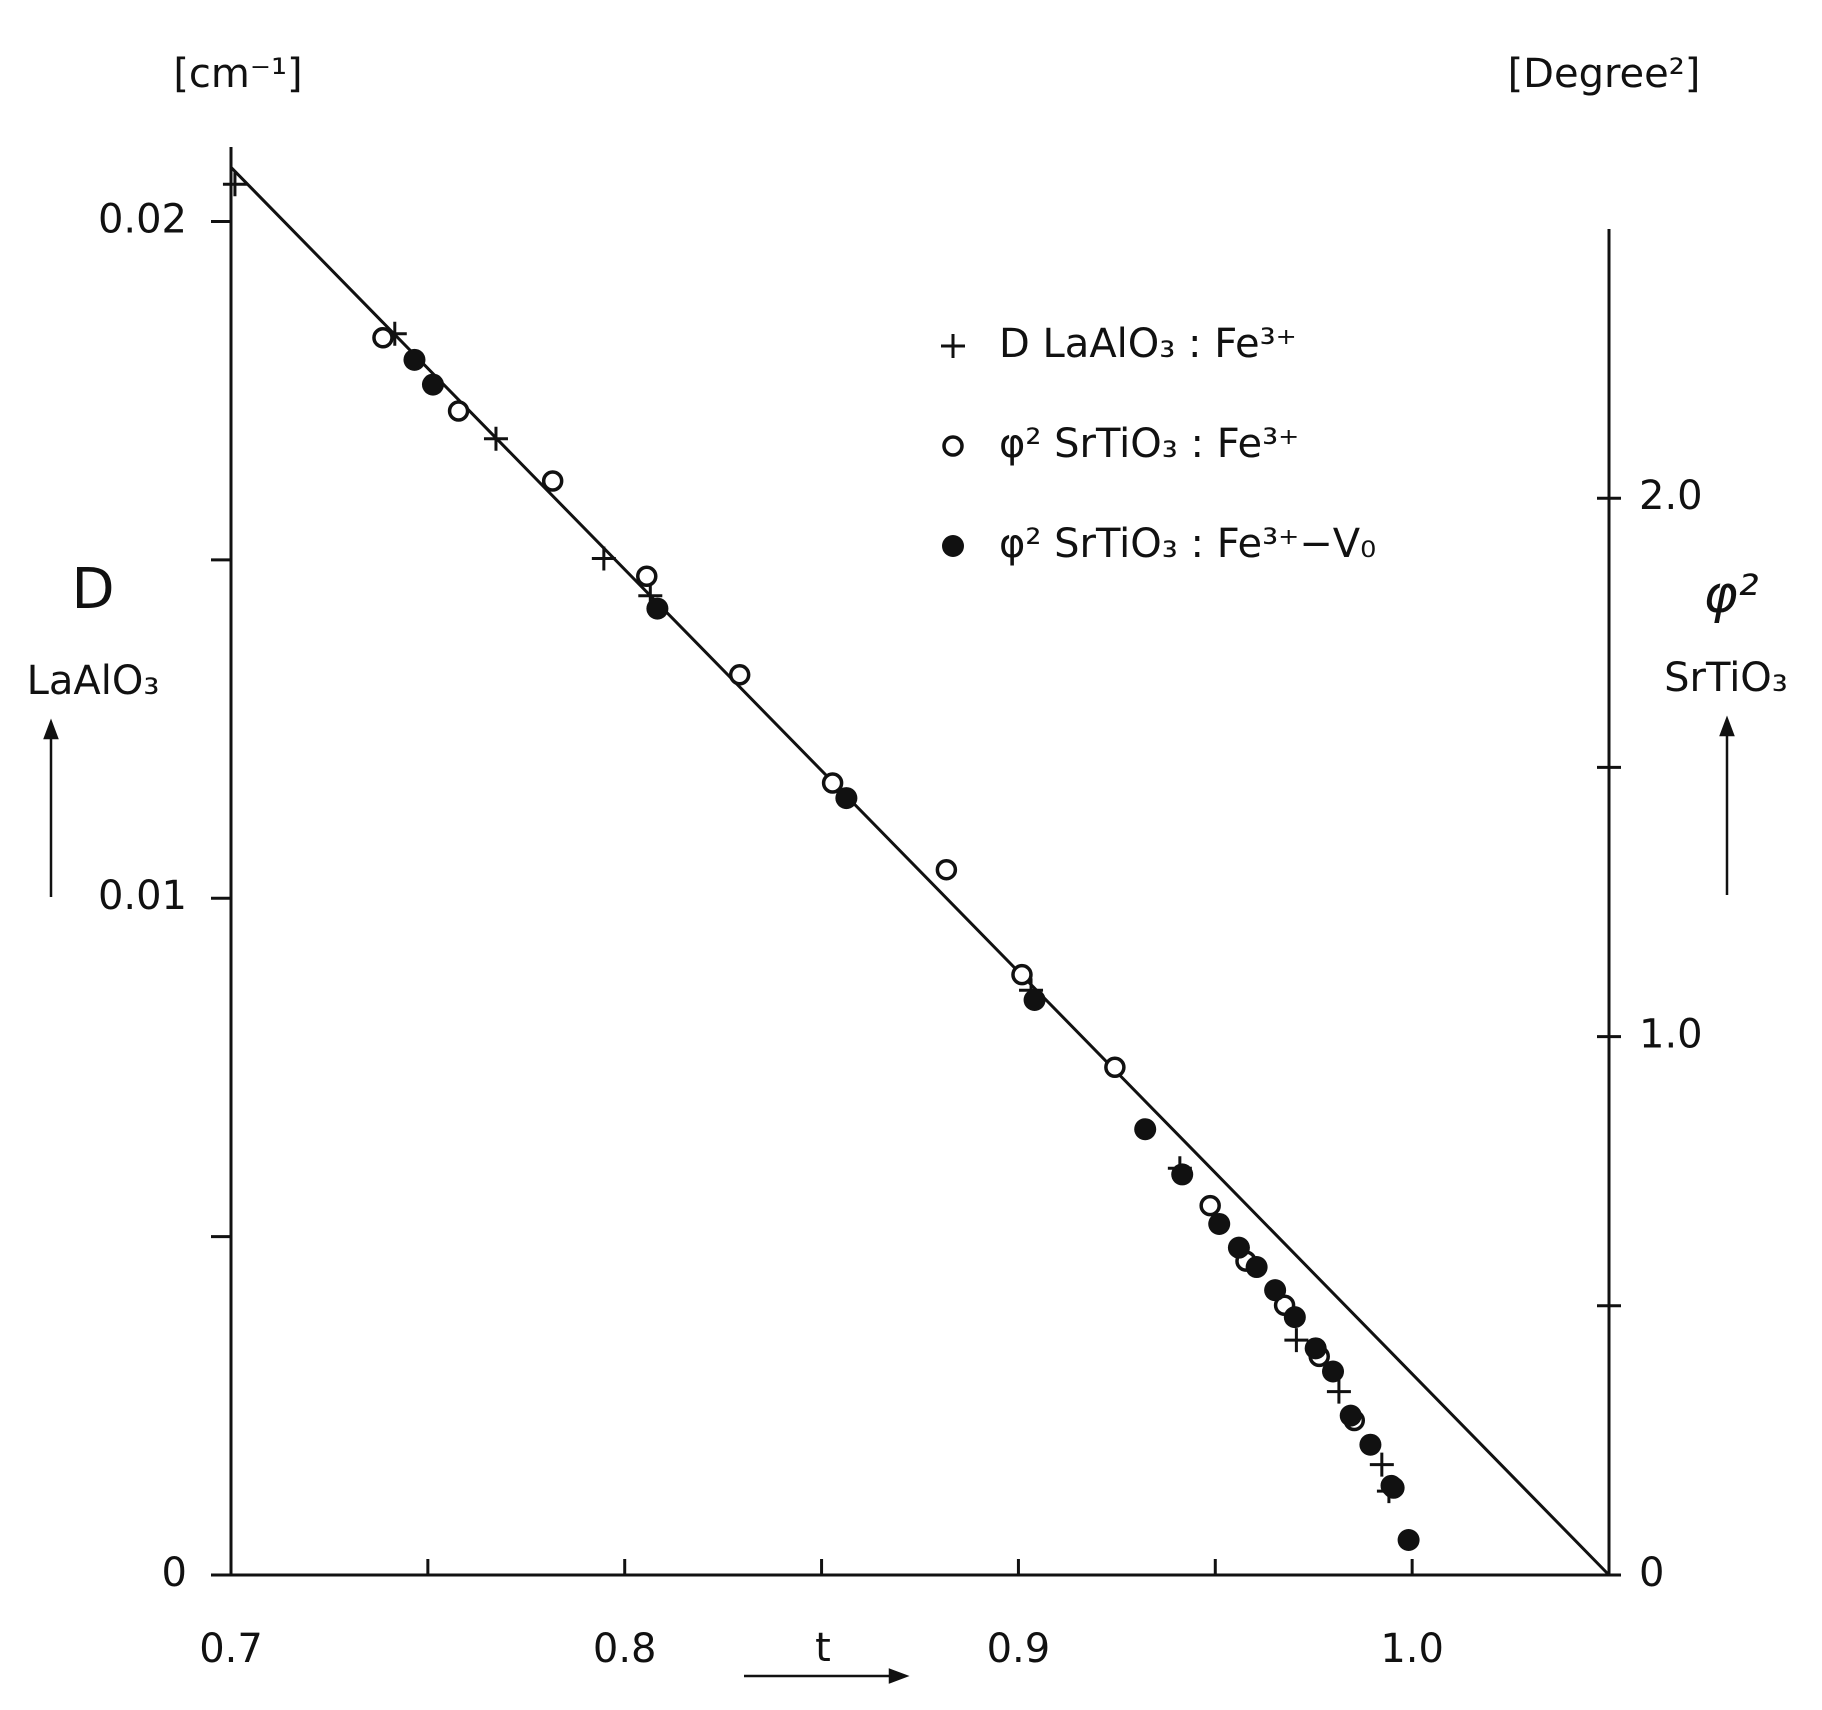 The image size is (1822, 1710). I want to click on x-tick-label: 0.9, so click(1019, 1649).